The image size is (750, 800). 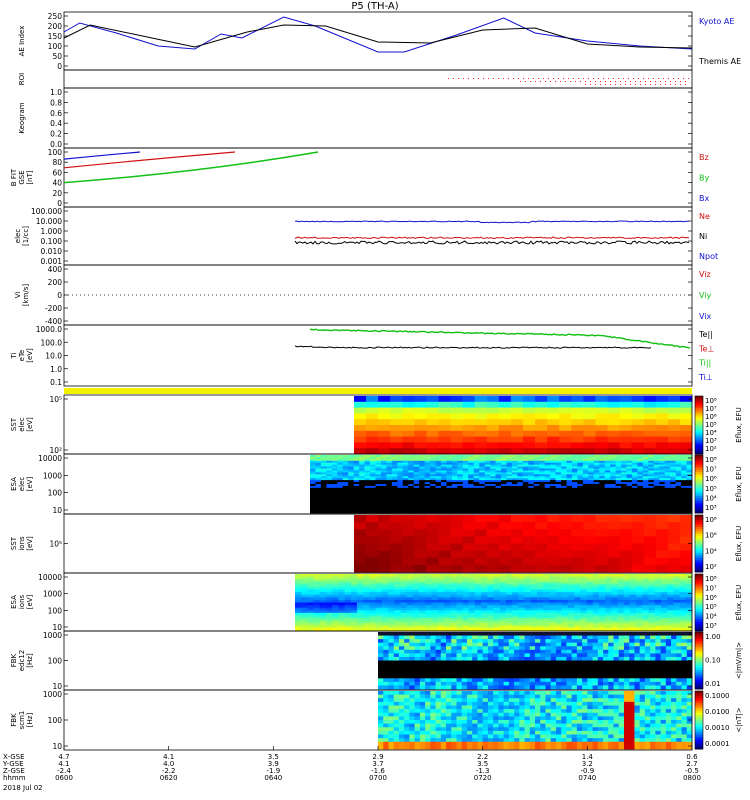 I want to click on y-tick-label: 50, so click(x=57, y=56).